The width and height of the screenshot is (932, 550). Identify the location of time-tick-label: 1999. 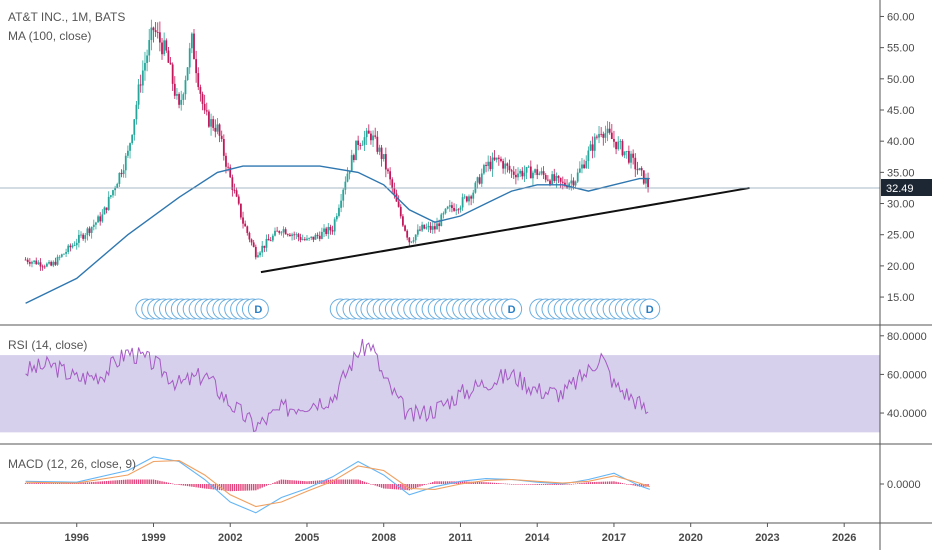
(153, 538).